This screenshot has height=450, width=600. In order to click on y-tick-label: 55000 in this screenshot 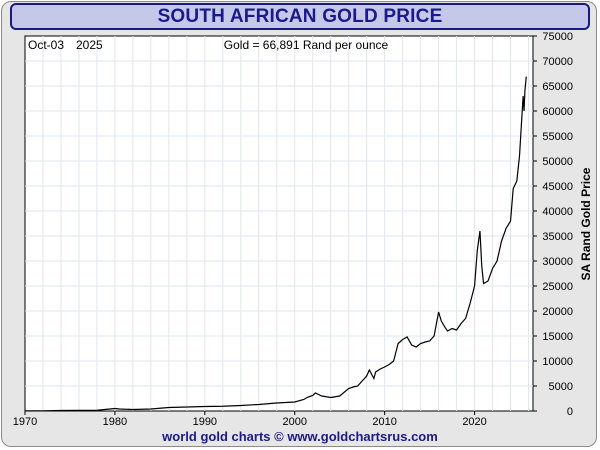, I will do `click(557, 137)`.